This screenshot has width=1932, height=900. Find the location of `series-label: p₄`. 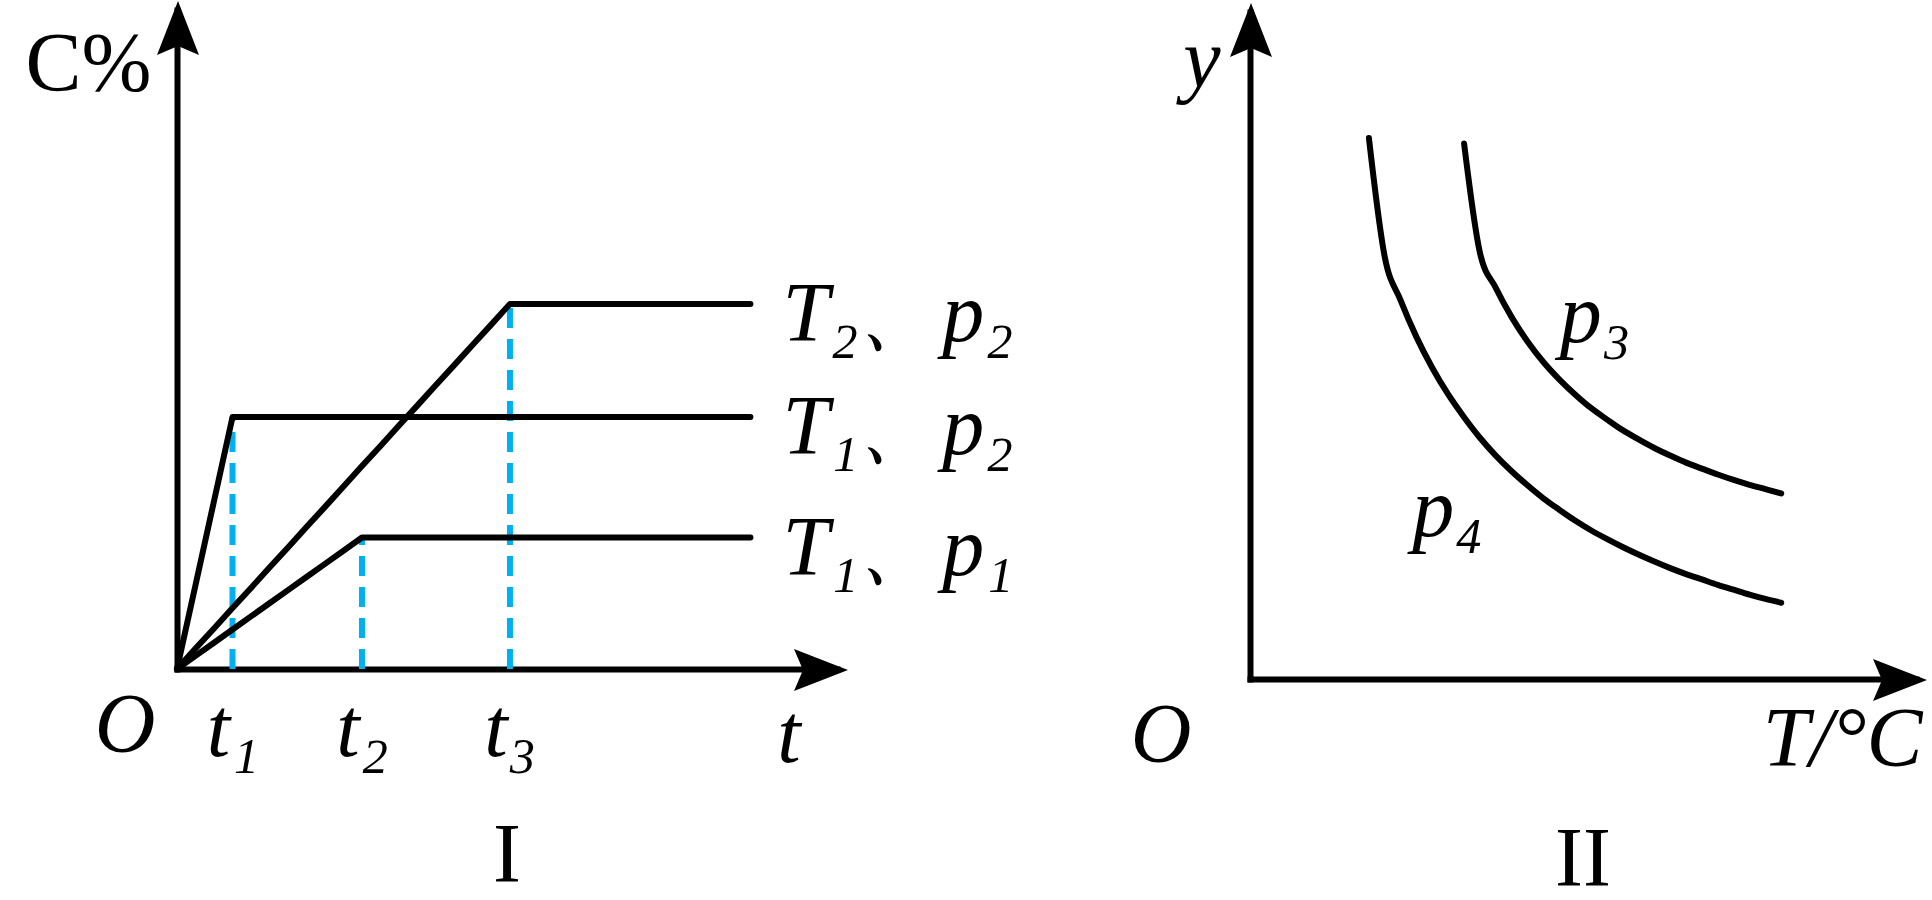

series-label: p₄ is located at coordinates (1445, 508).